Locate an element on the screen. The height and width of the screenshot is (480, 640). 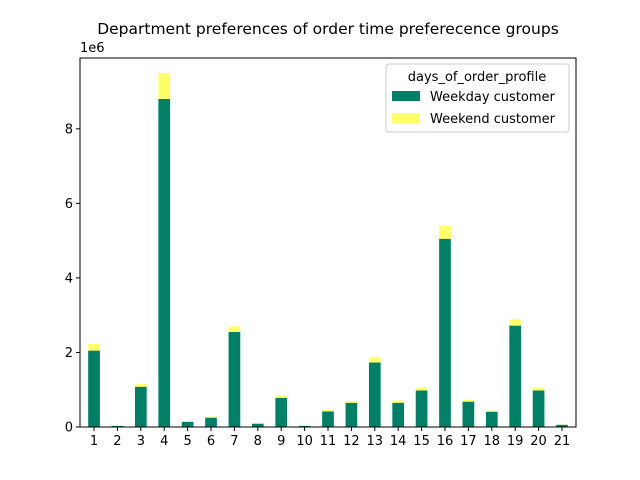
legend-label-weekday: Weekday customer is located at coordinates (493, 97).